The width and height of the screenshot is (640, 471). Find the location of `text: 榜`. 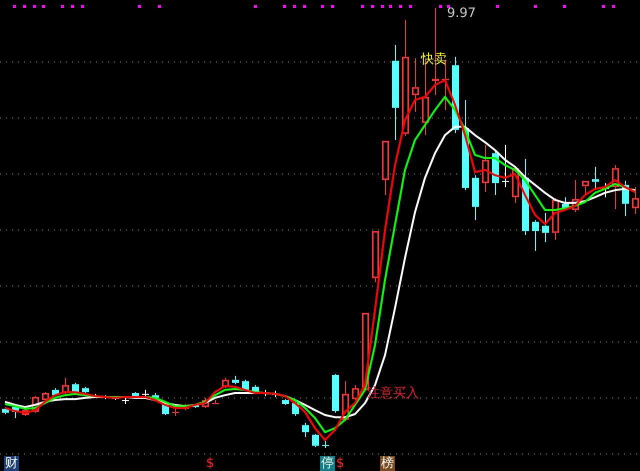

text: 榜 is located at coordinates (387, 463).